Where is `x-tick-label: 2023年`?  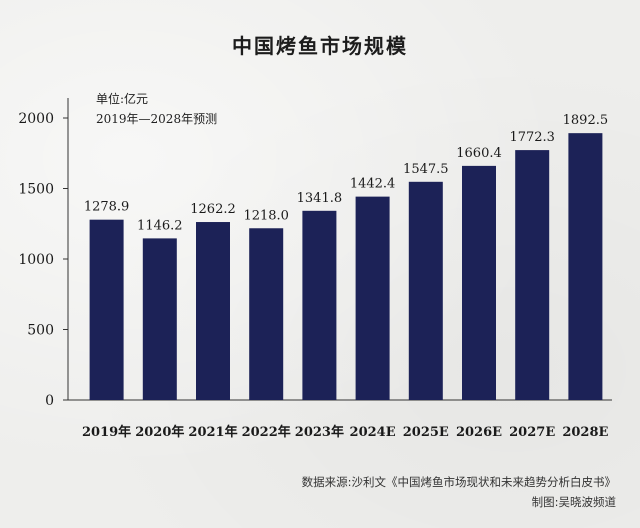 x-tick-label: 2023年 is located at coordinates (319, 432).